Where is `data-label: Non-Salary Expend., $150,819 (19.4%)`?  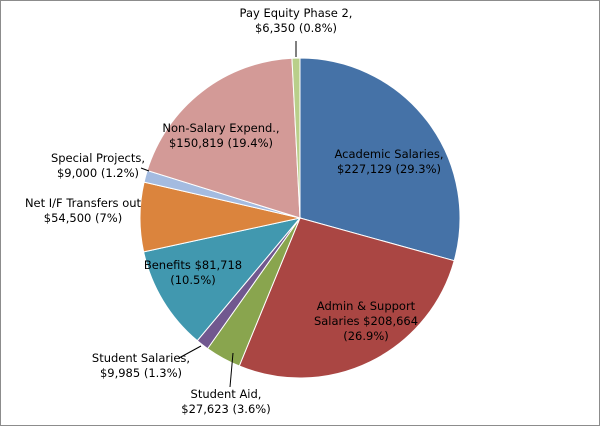
data-label: Non-Salary Expend., $150,819 (19.4%) is located at coordinates (220, 135).